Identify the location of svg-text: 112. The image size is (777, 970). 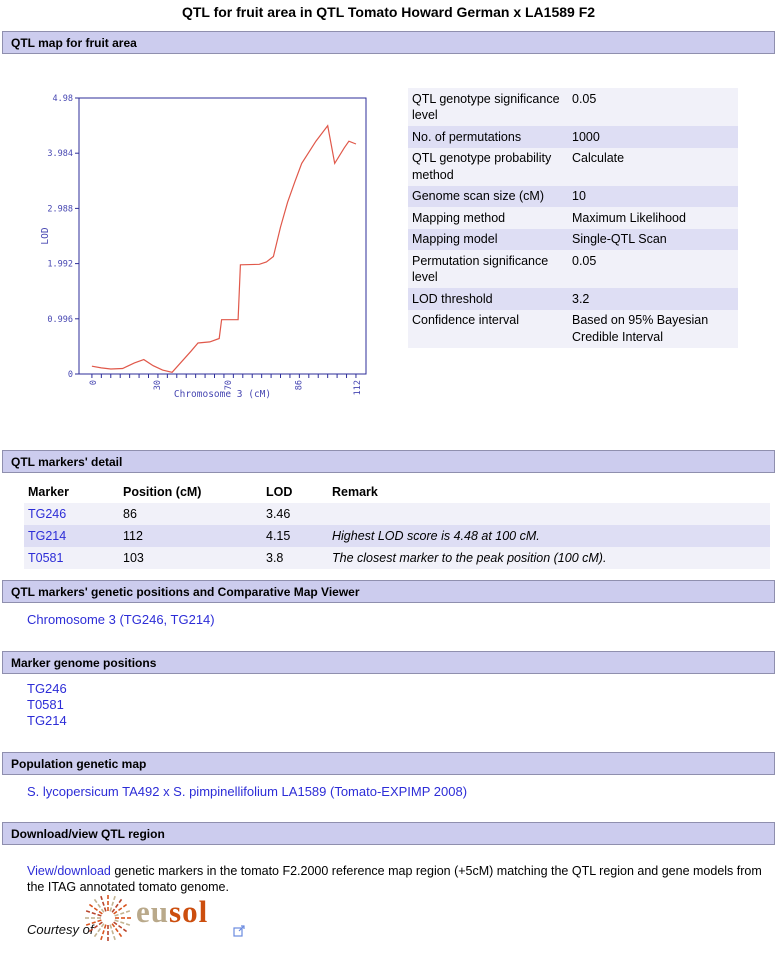
(358, 387).